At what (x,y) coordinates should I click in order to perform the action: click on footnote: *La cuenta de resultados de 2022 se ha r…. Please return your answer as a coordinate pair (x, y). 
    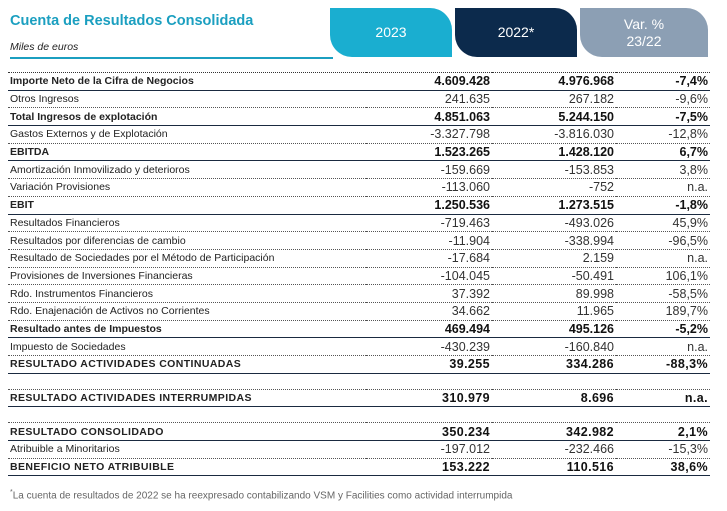
    Looking at the image, I should click on (261, 495).